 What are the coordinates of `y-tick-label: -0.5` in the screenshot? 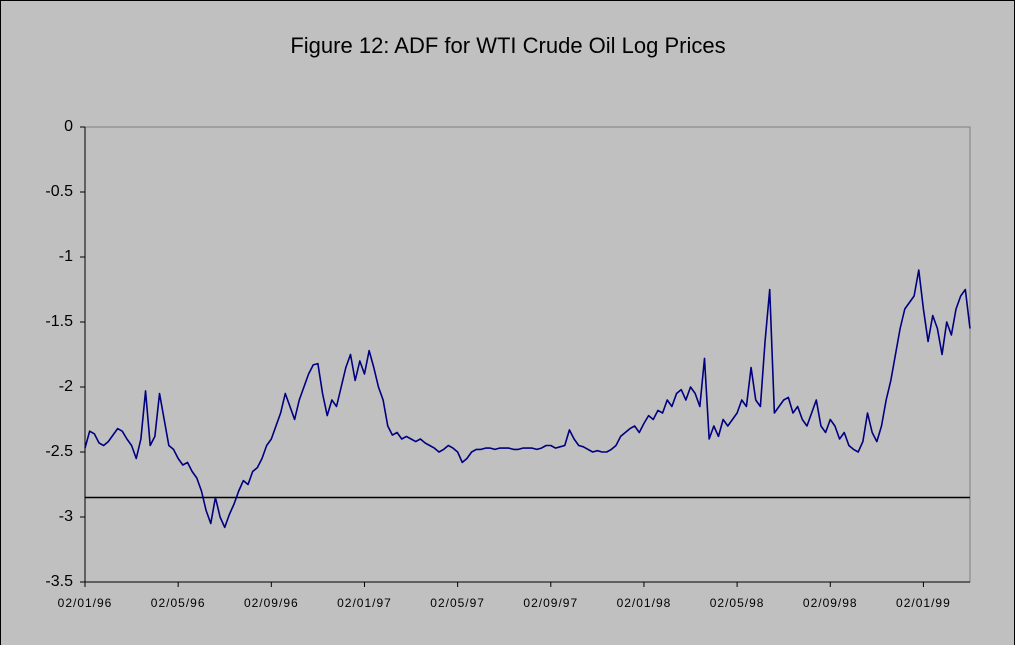 It's located at (59, 191).